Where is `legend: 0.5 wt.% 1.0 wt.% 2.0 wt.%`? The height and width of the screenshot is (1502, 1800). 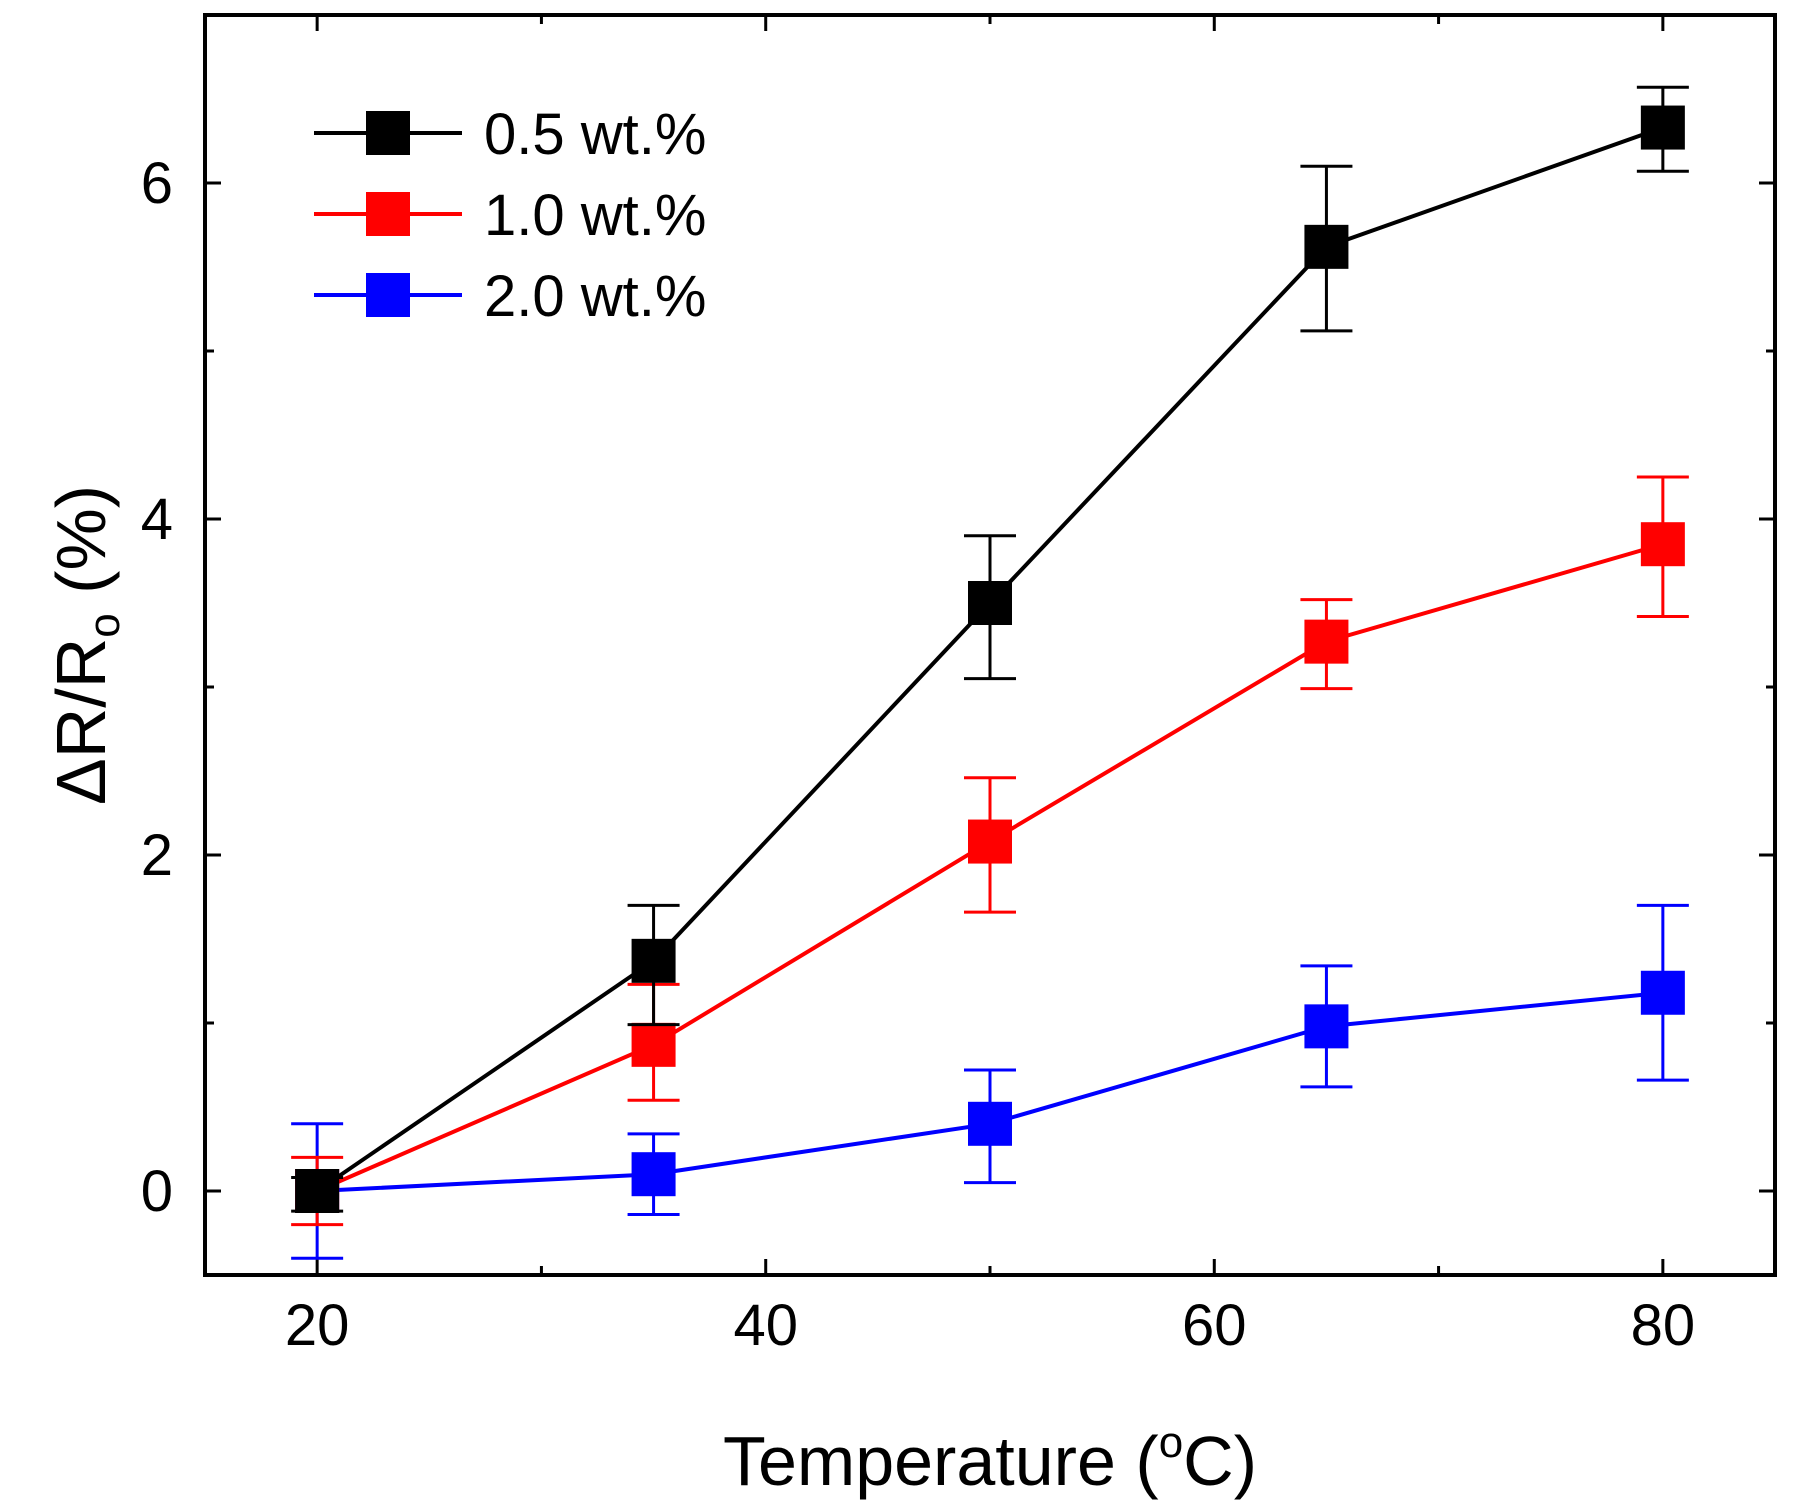 legend: 0.5 wt.% 1.0 wt.% 2.0 wt.% is located at coordinates (510, 215).